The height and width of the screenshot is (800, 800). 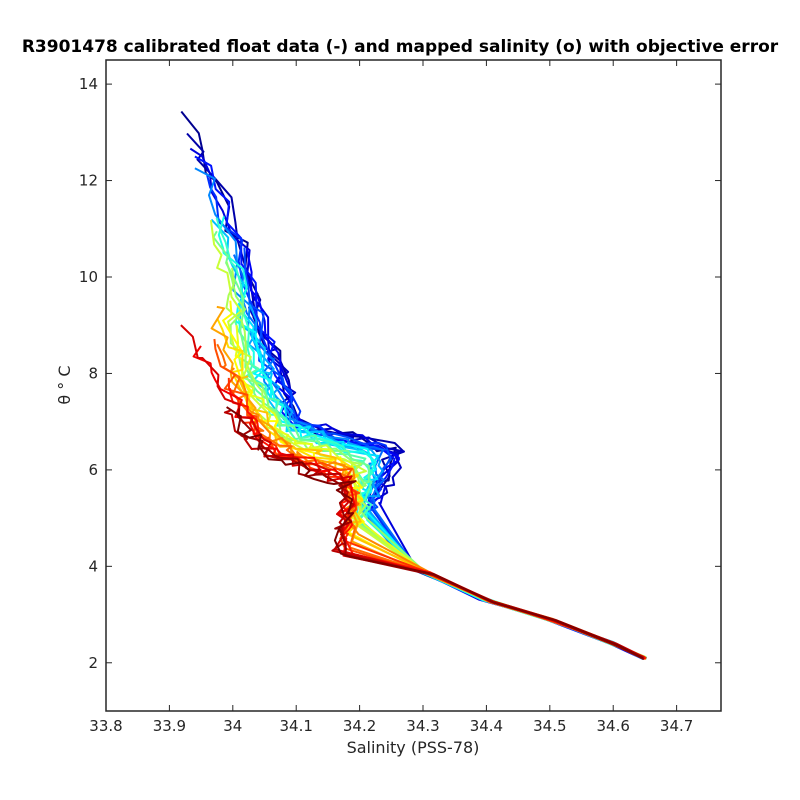 What do you see at coordinates (93, 566) in the screenshot?
I see `y-tick-label: 4` at bounding box center [93, 566].